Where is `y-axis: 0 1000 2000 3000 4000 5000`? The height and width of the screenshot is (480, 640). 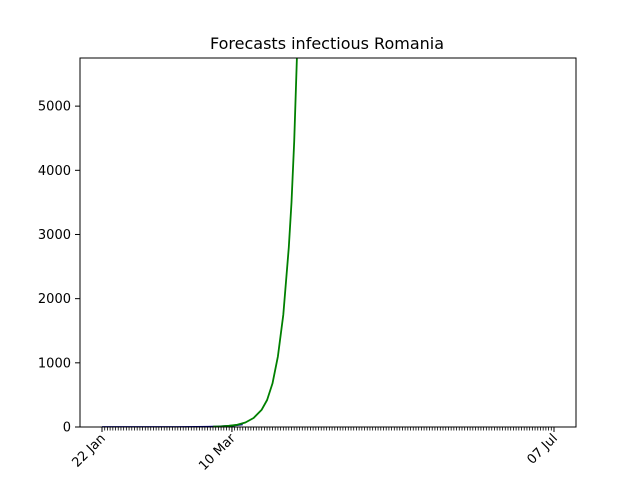 y-axis: 0 1000 2000 3000 4000 5000 is located at coordinates (59, 268).